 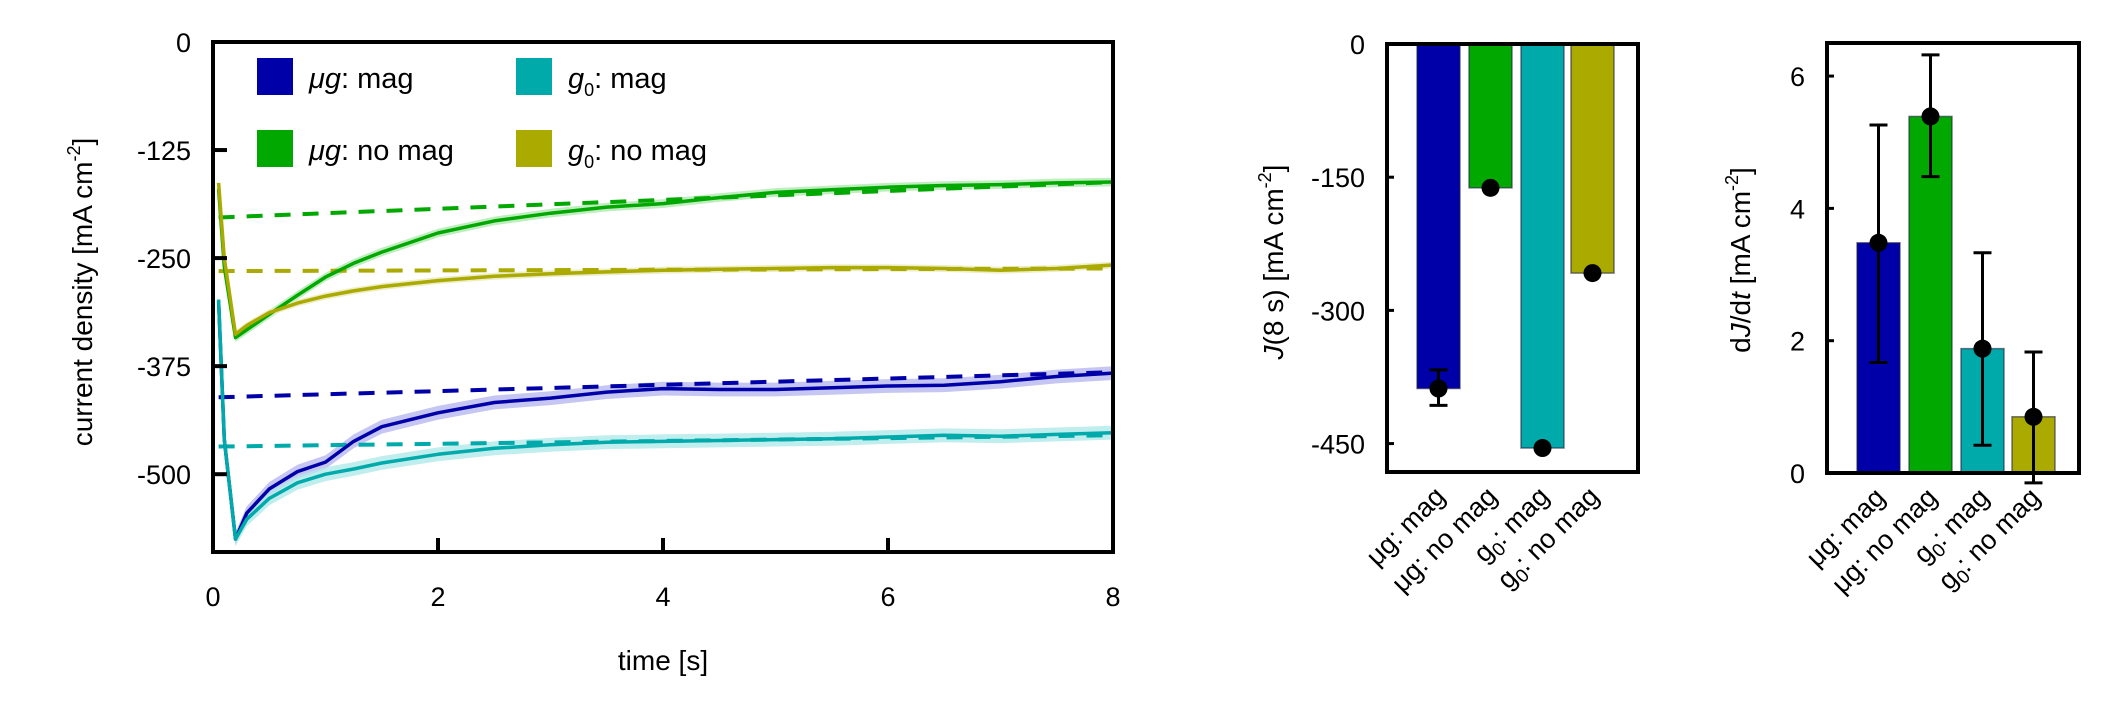 I want to click on legend: μg: mag g0: mag μg: no mag g0: no mag, so click(x=482, y=115).